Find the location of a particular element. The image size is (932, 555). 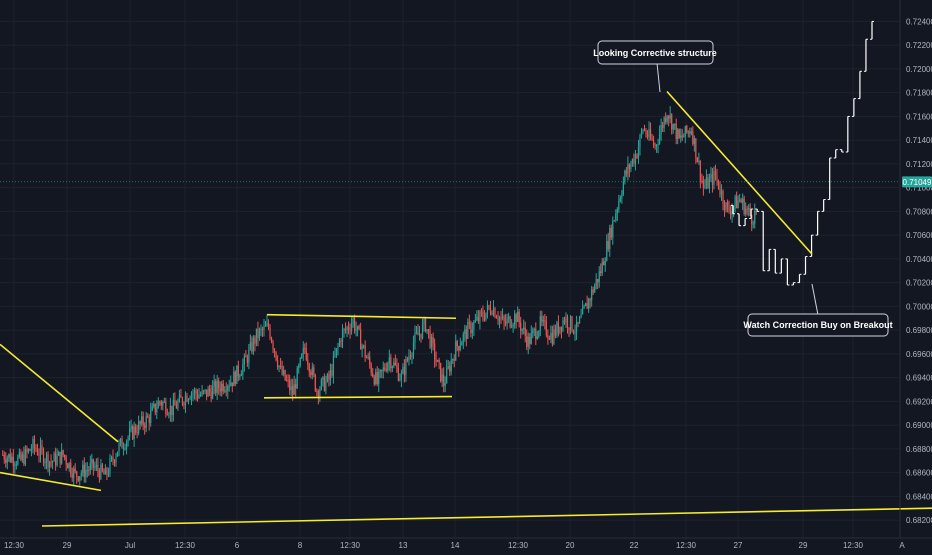

trendline-early-descending-resistance is located at coordinates (59, 393).